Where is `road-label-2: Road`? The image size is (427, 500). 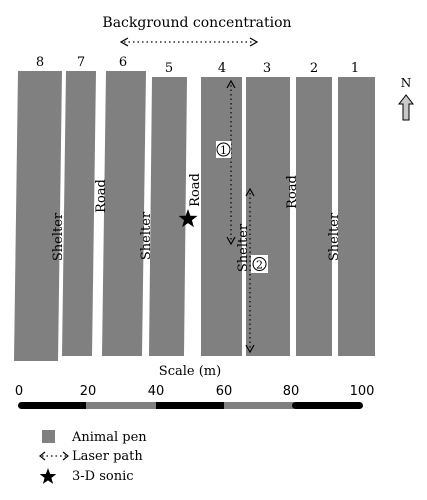 road-label-2: Road is located at coordinates (195, 190).